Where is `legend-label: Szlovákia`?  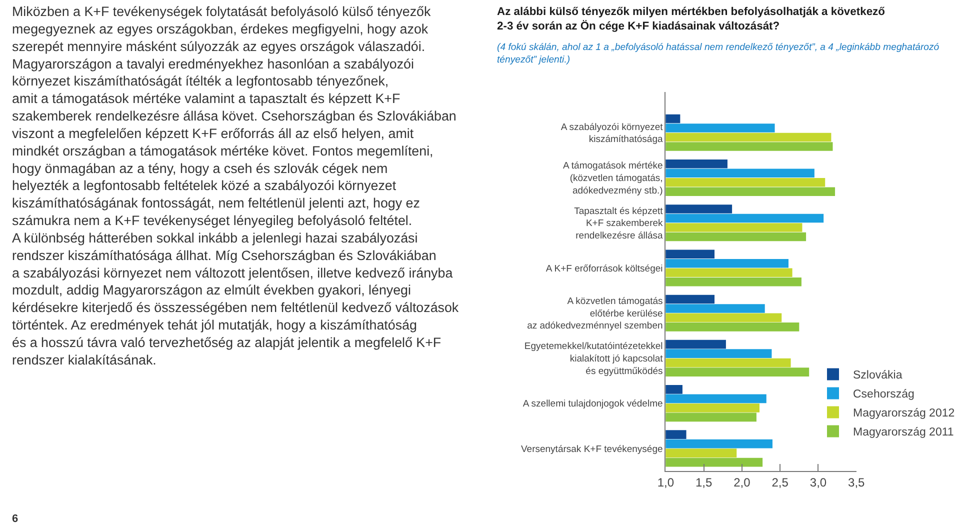 legend-label: Szlovákia is located at coordinates (878, 376).